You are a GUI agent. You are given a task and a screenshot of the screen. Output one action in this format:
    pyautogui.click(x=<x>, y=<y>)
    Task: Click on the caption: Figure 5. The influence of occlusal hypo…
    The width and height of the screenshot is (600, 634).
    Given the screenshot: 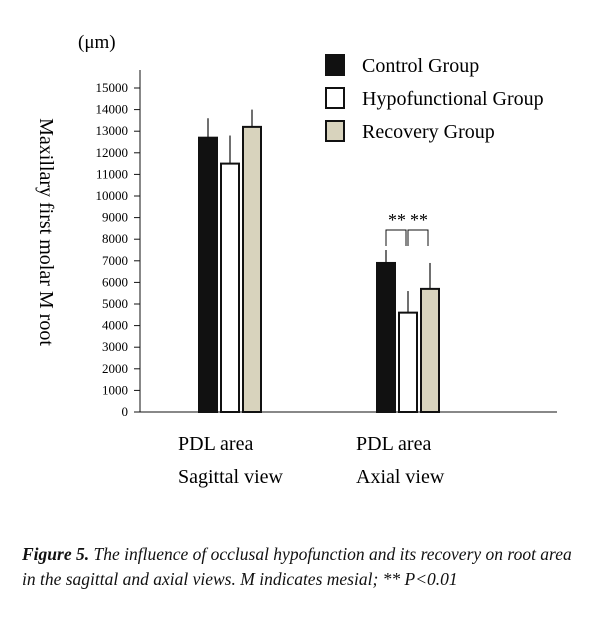 What is the action you would take?
    pyautogui.click(x=302, y=567)
    